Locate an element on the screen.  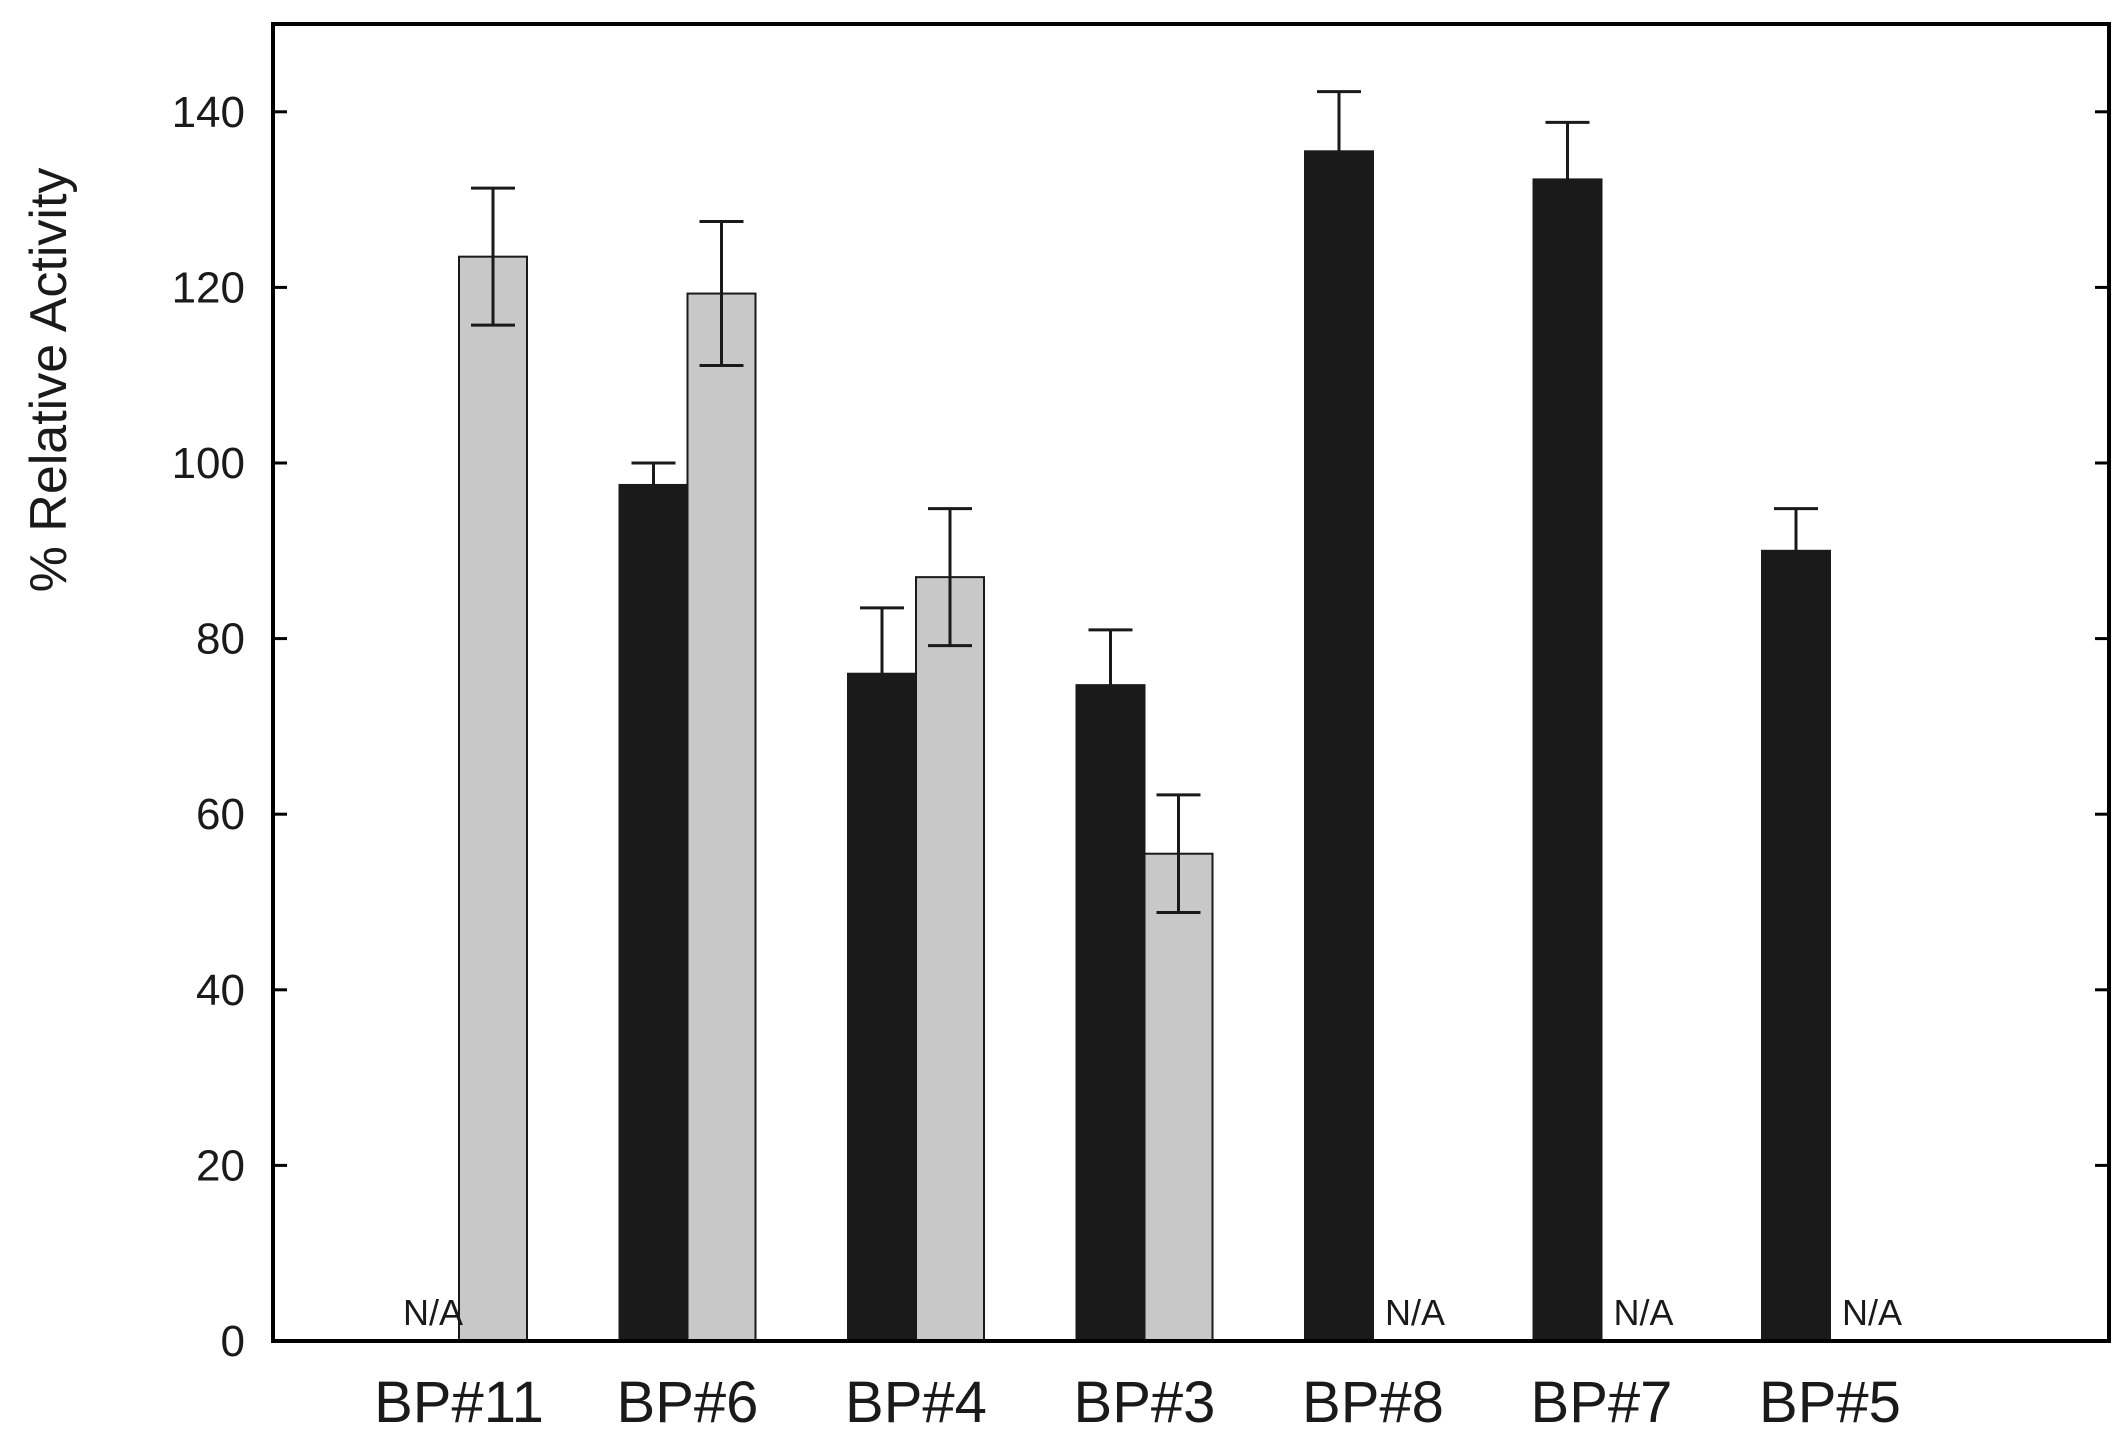
bar-BP#4-s0 is located at coordinates (882, 1007).